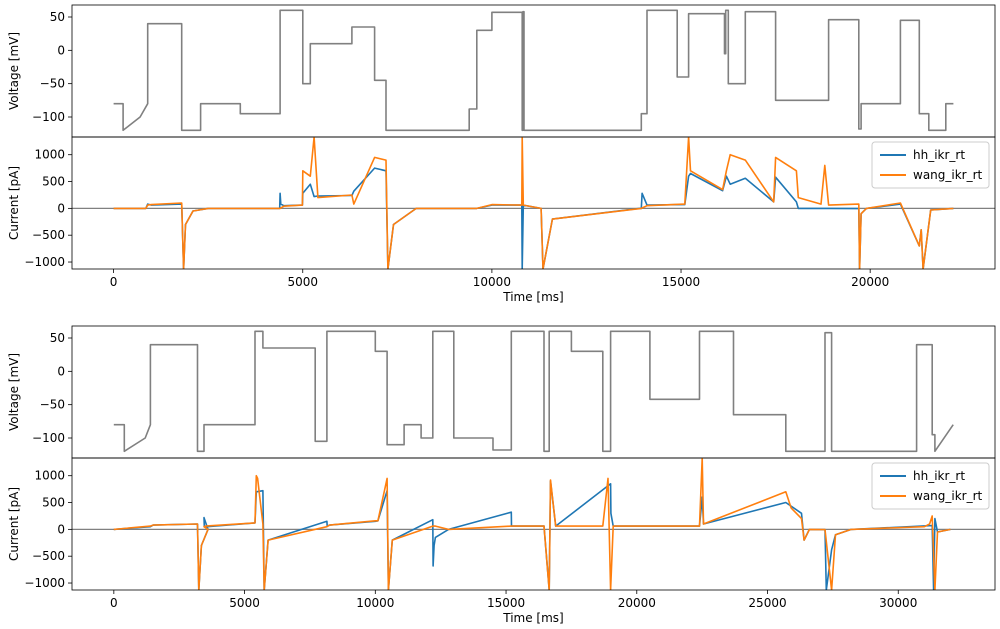 The width and height of the screenshot is (1000, 629). What do you see at coordinates (767, 603) in the screenshot?
I see `x-tick-label: 25000` at bounding box center [767, 603].